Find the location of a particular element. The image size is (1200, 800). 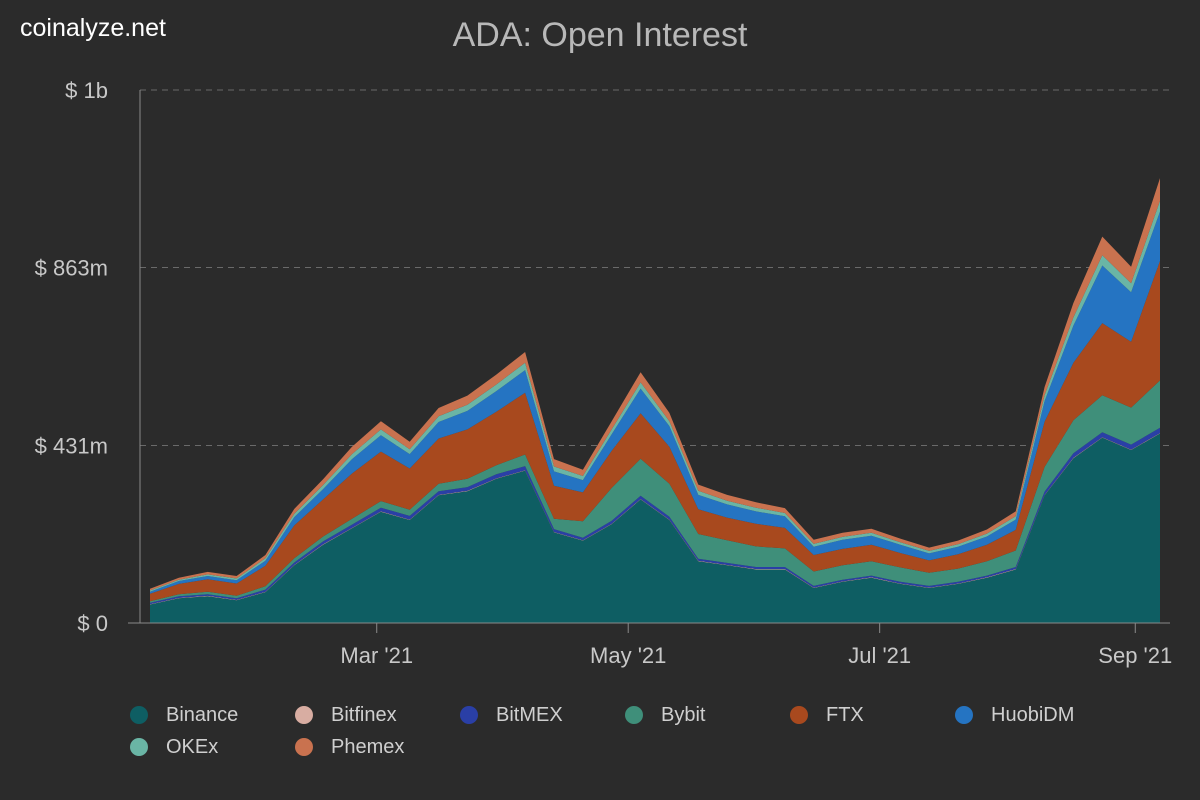

legend-item-binance: Binance is located at coordinates (184, 715).